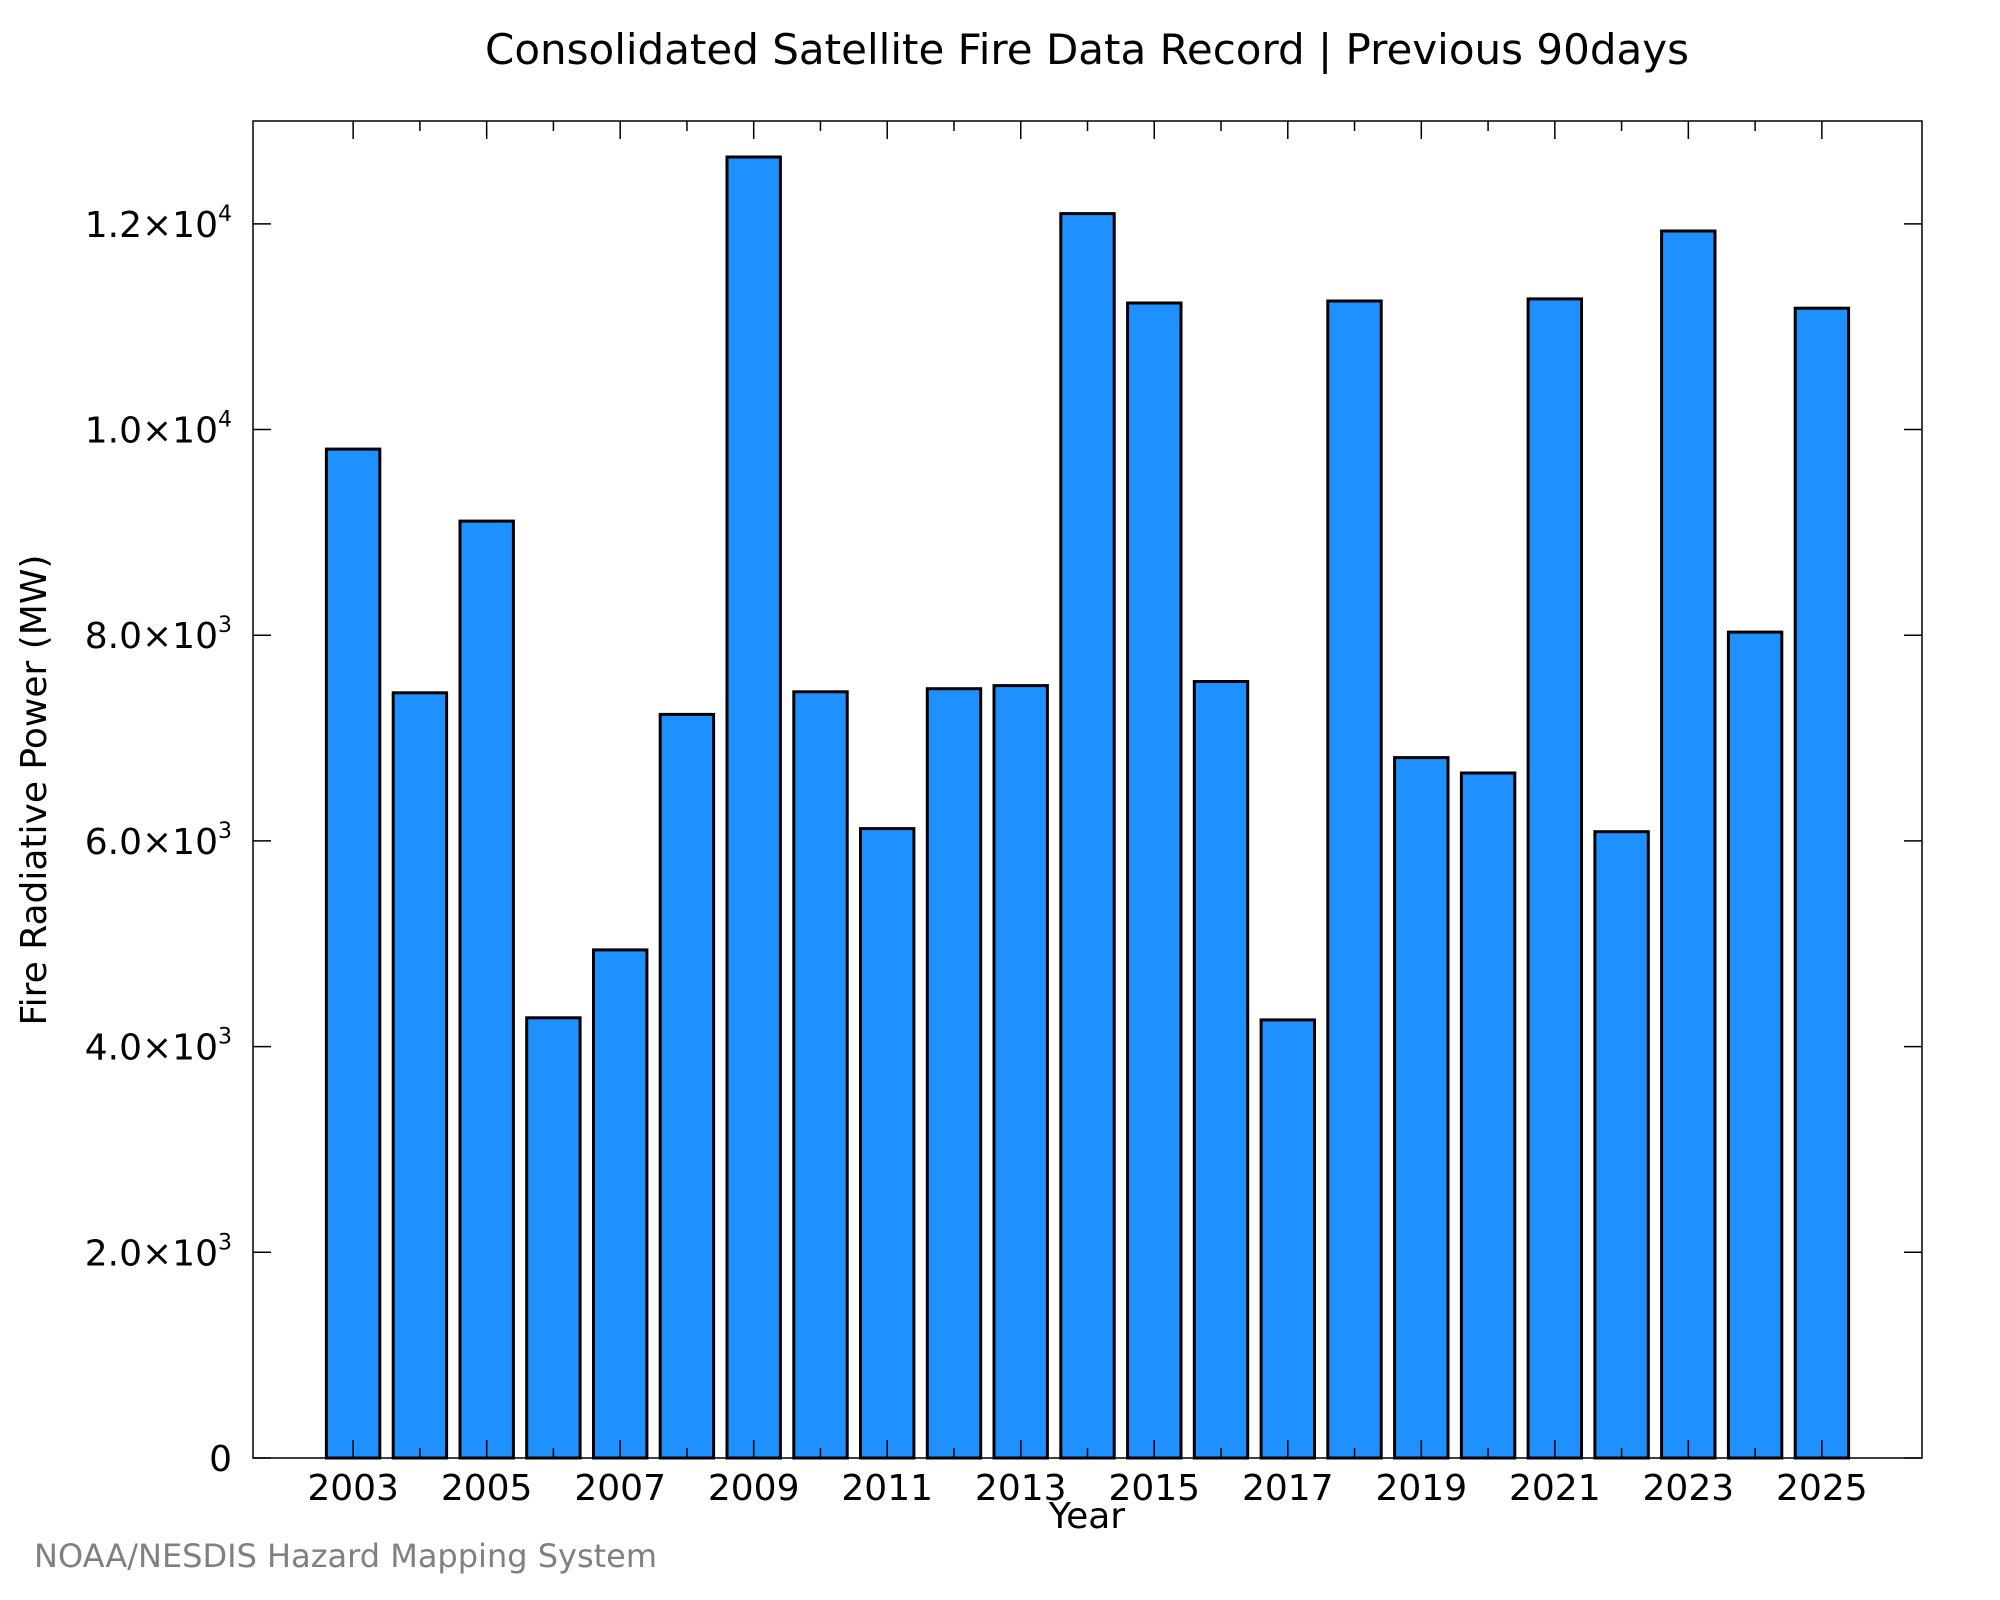 This screenshot has height=1600, width=2000. I want to click on bar-2003, so click(353, 953).